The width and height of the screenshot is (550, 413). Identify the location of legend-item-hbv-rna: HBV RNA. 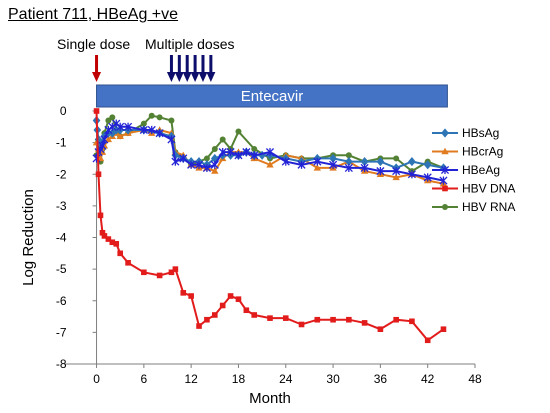
(473, 207).